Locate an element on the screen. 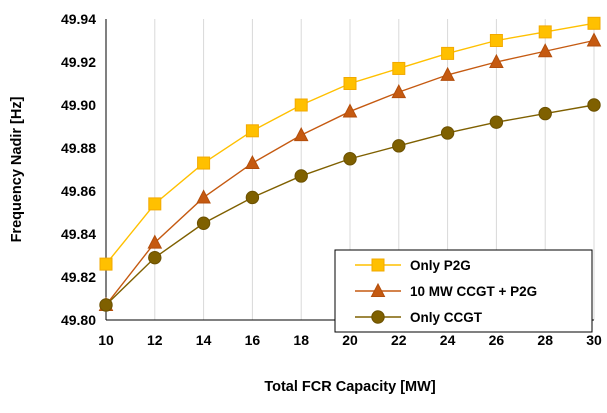 The width and height of the screenshot is (607, 413). x-tick-label: 30 is located at coordinates (594, 340).